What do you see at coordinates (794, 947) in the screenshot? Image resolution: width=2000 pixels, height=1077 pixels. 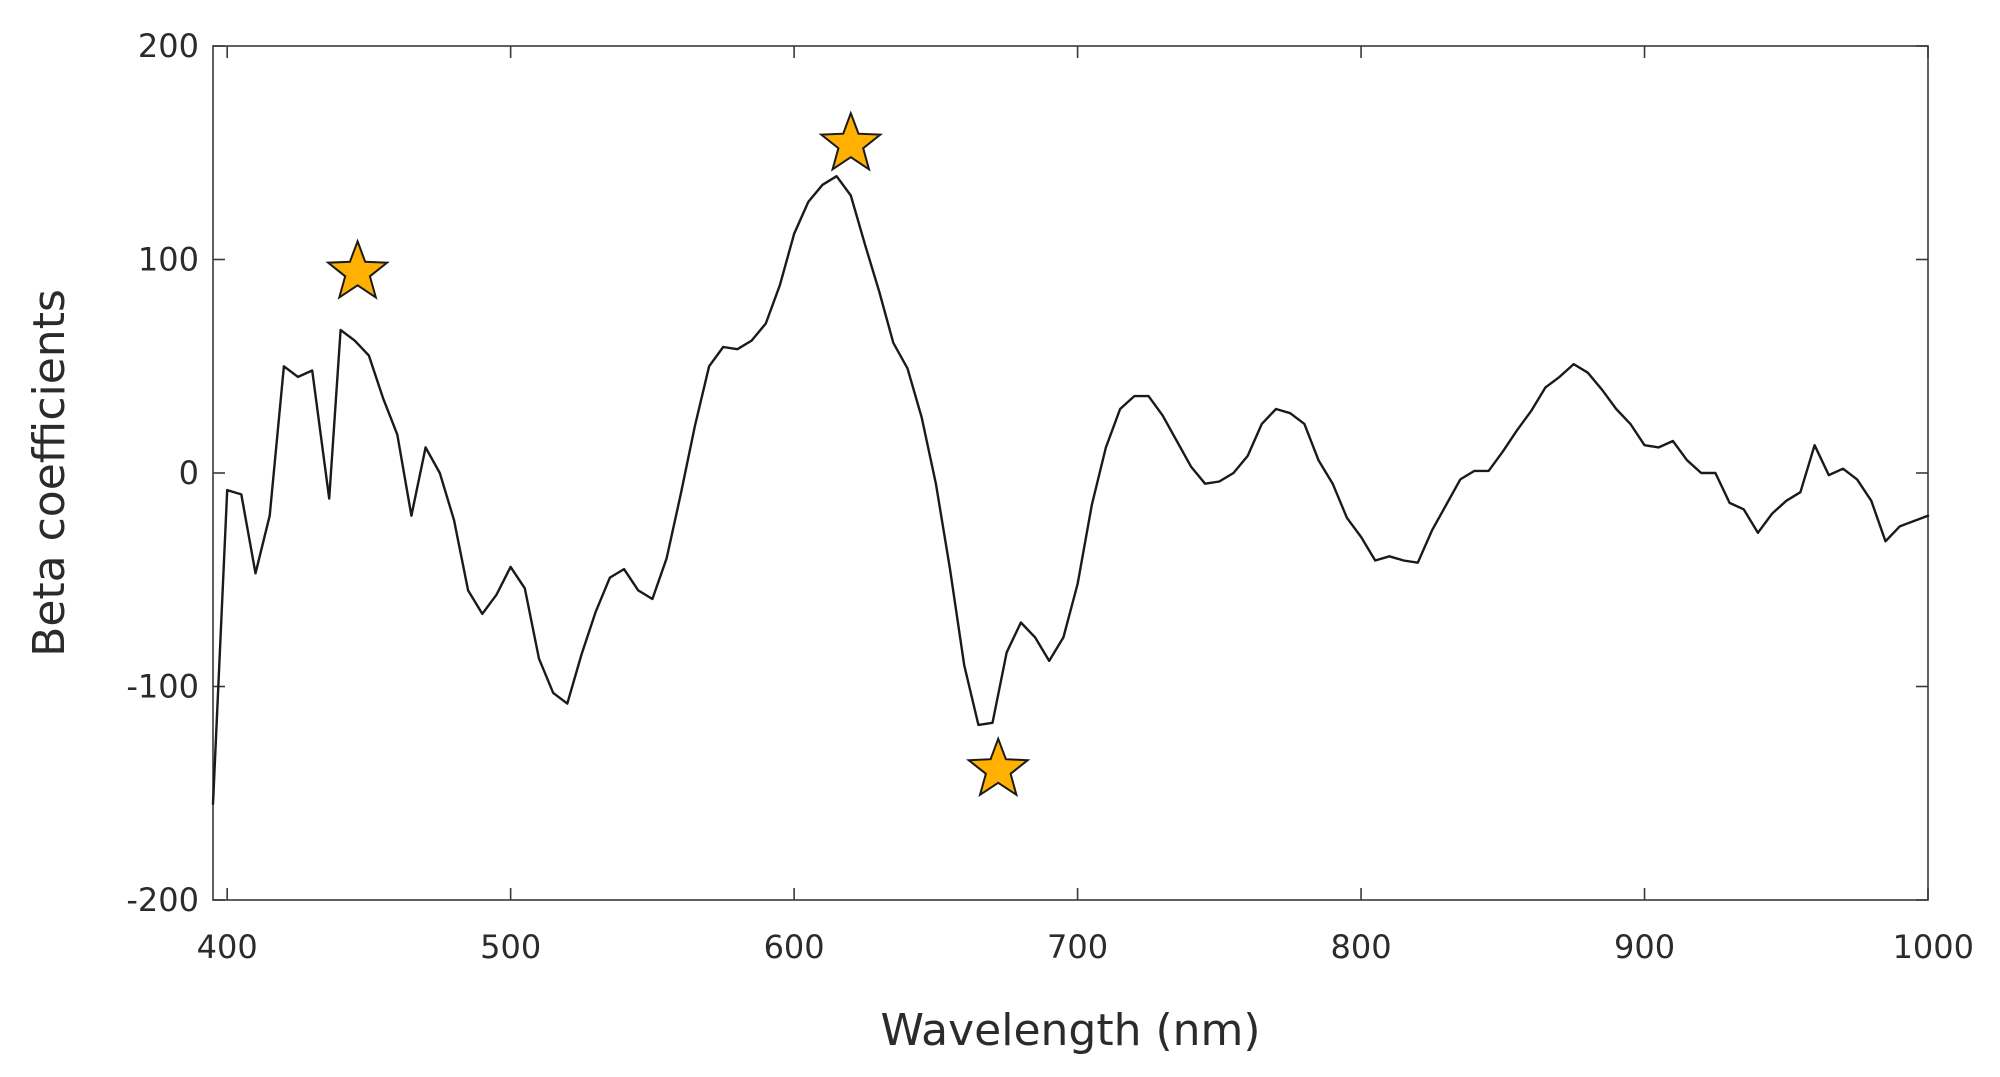 I see `x-tick-label: 600` at bounding box center [794, 947].